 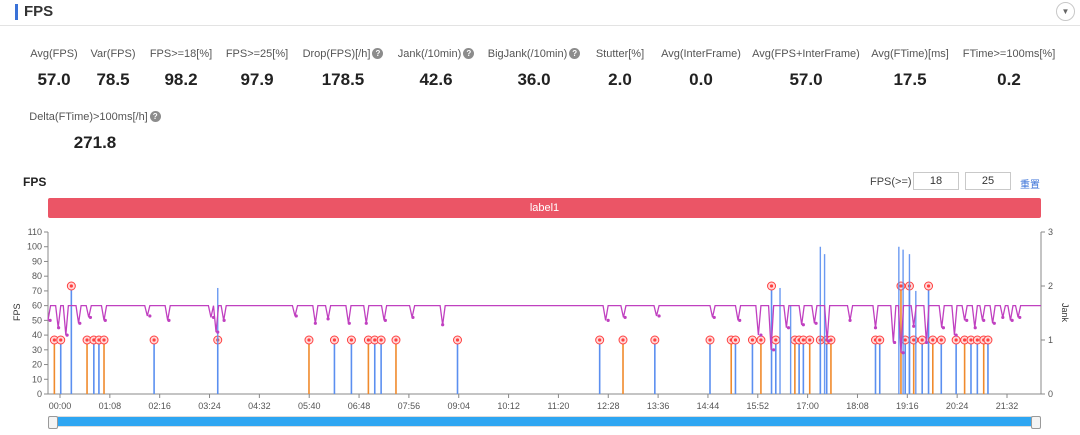 What do you see at coordinates (701, 54) in the screenshot?
I see `metric-label: Avg(InterFrame)` at bounding box center [701, 54].